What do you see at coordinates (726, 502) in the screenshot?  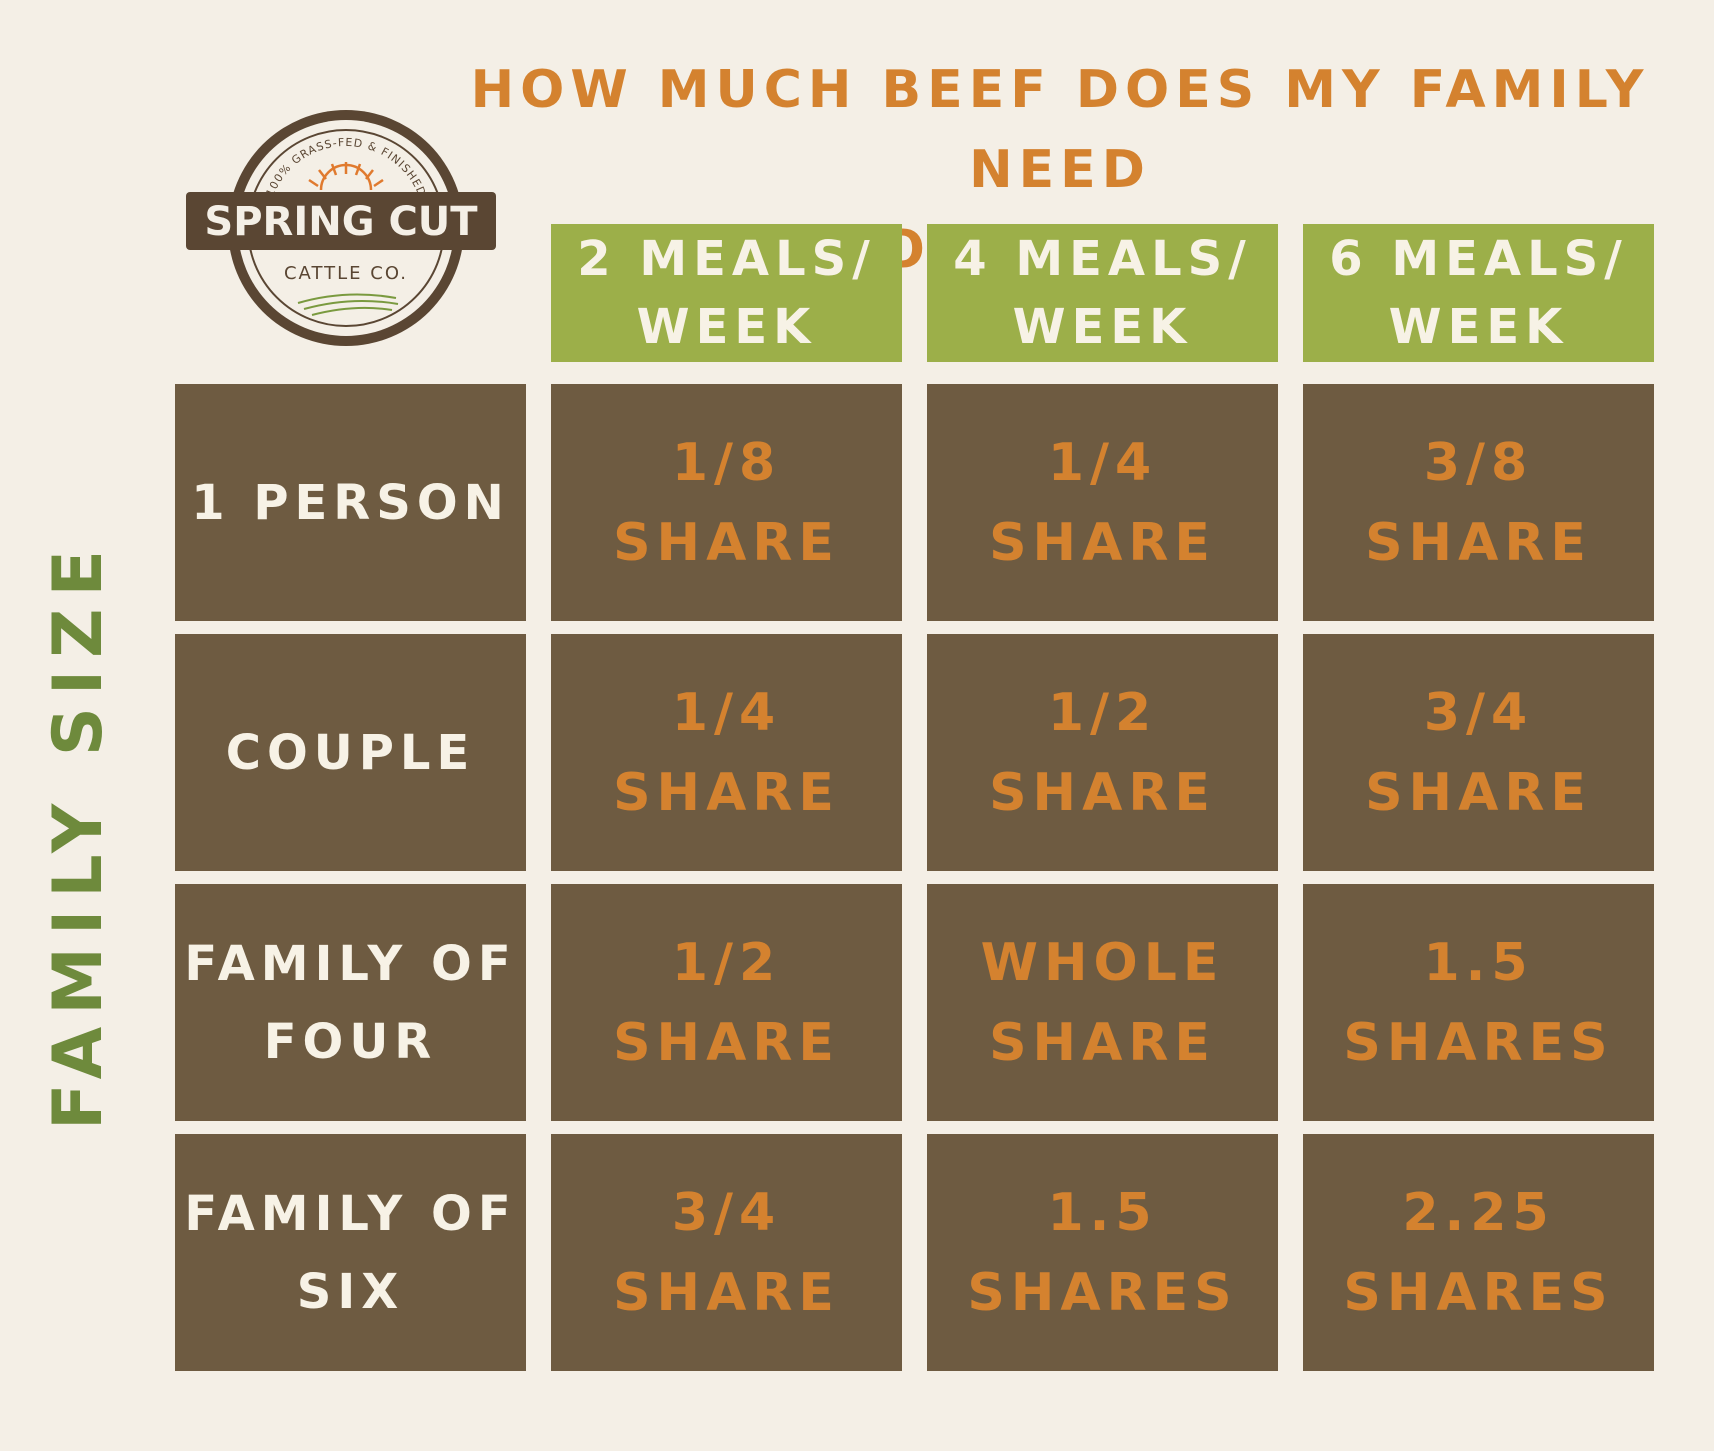 I see `table-cell: 1/8 SHARE` at bounding box center [726, 502].